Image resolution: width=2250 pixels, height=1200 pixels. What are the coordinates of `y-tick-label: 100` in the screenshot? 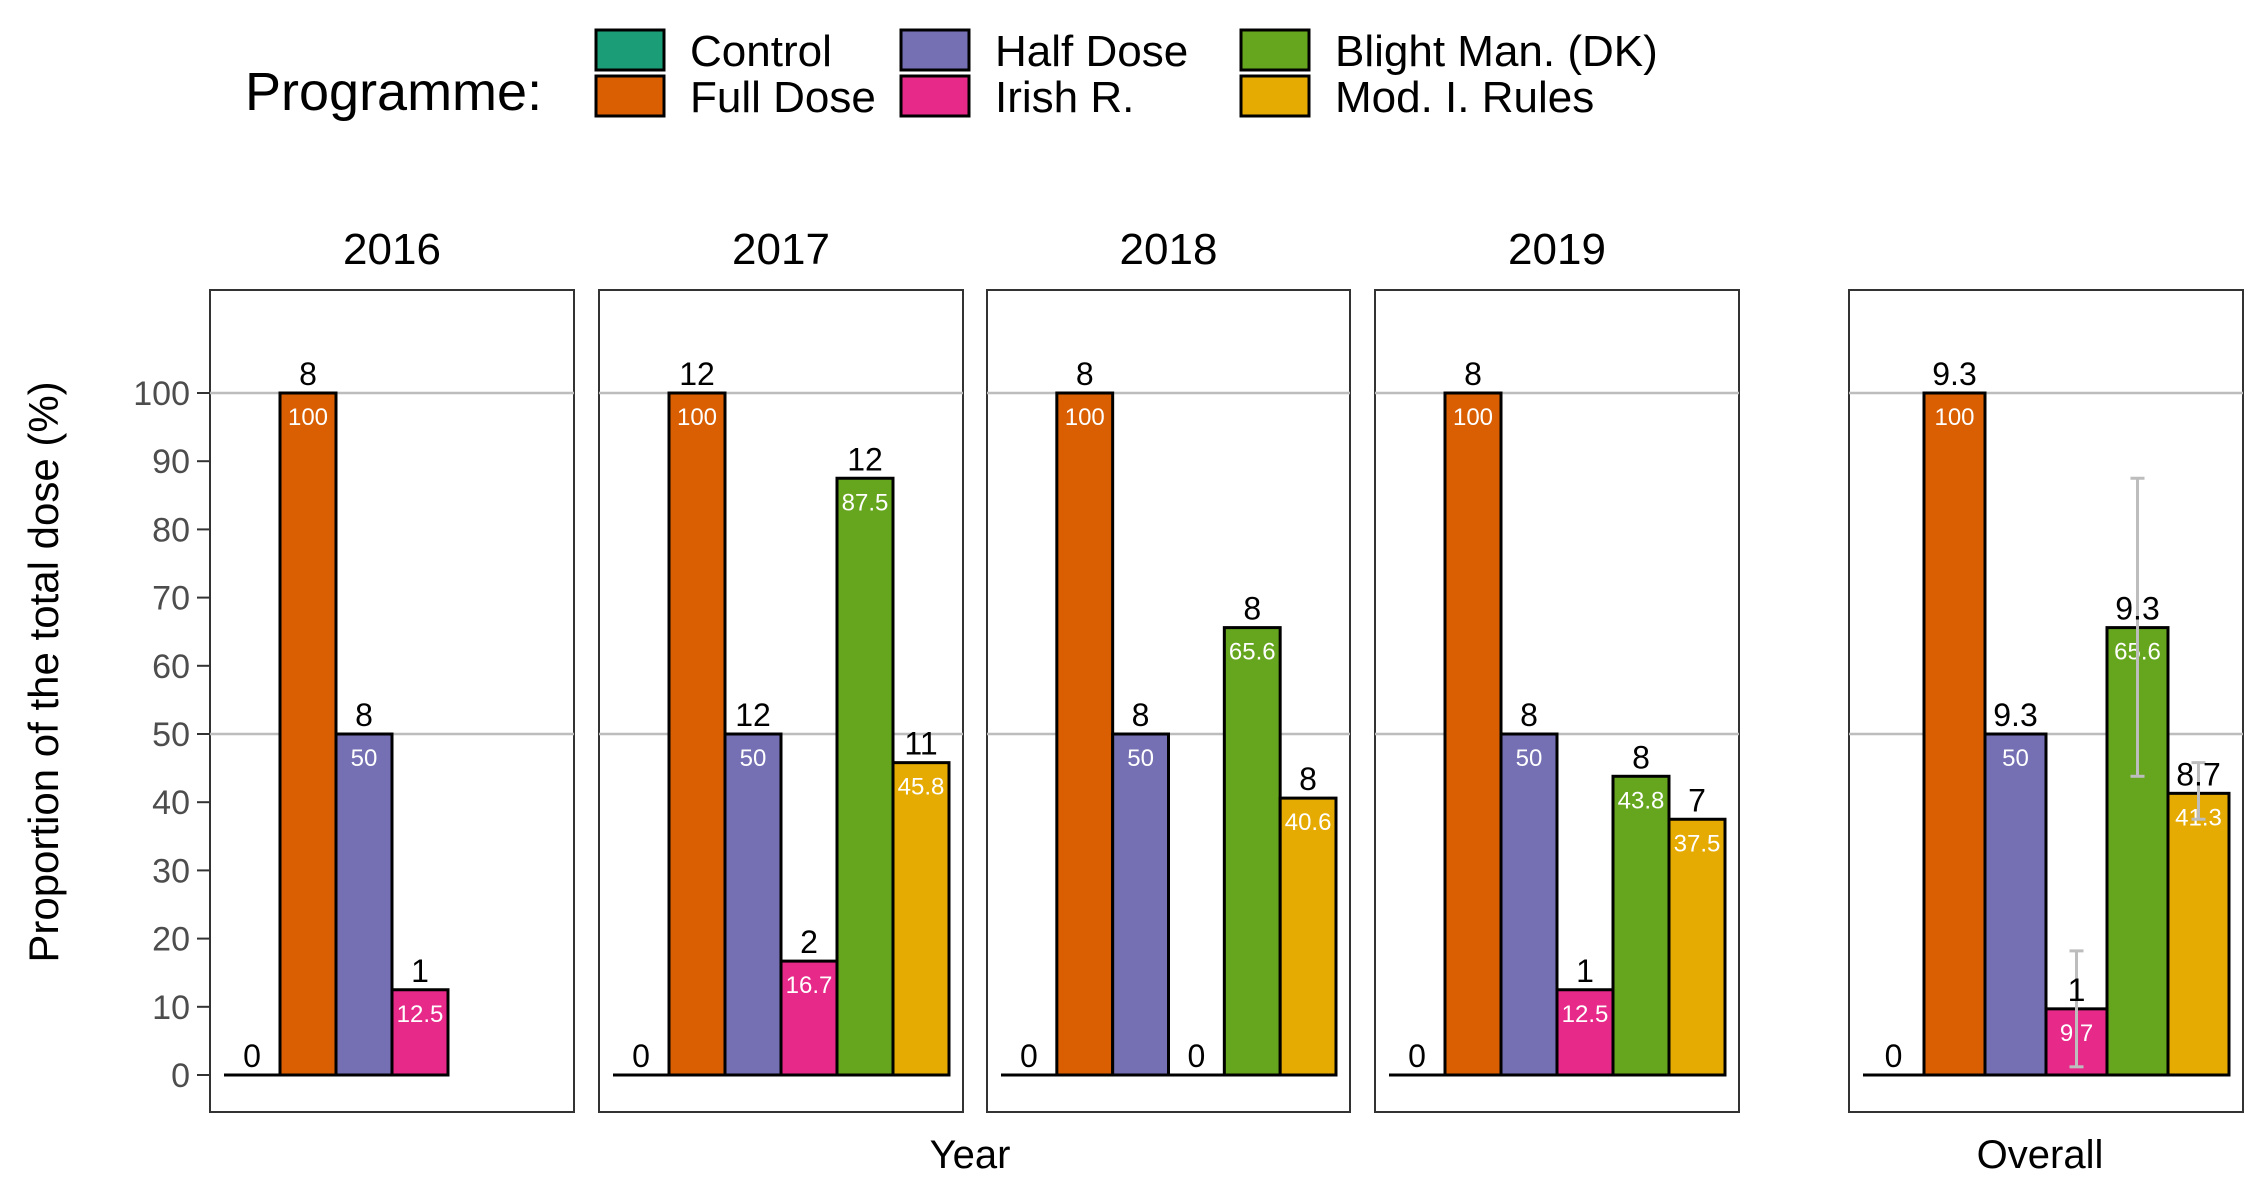 It's located at (161, 394).